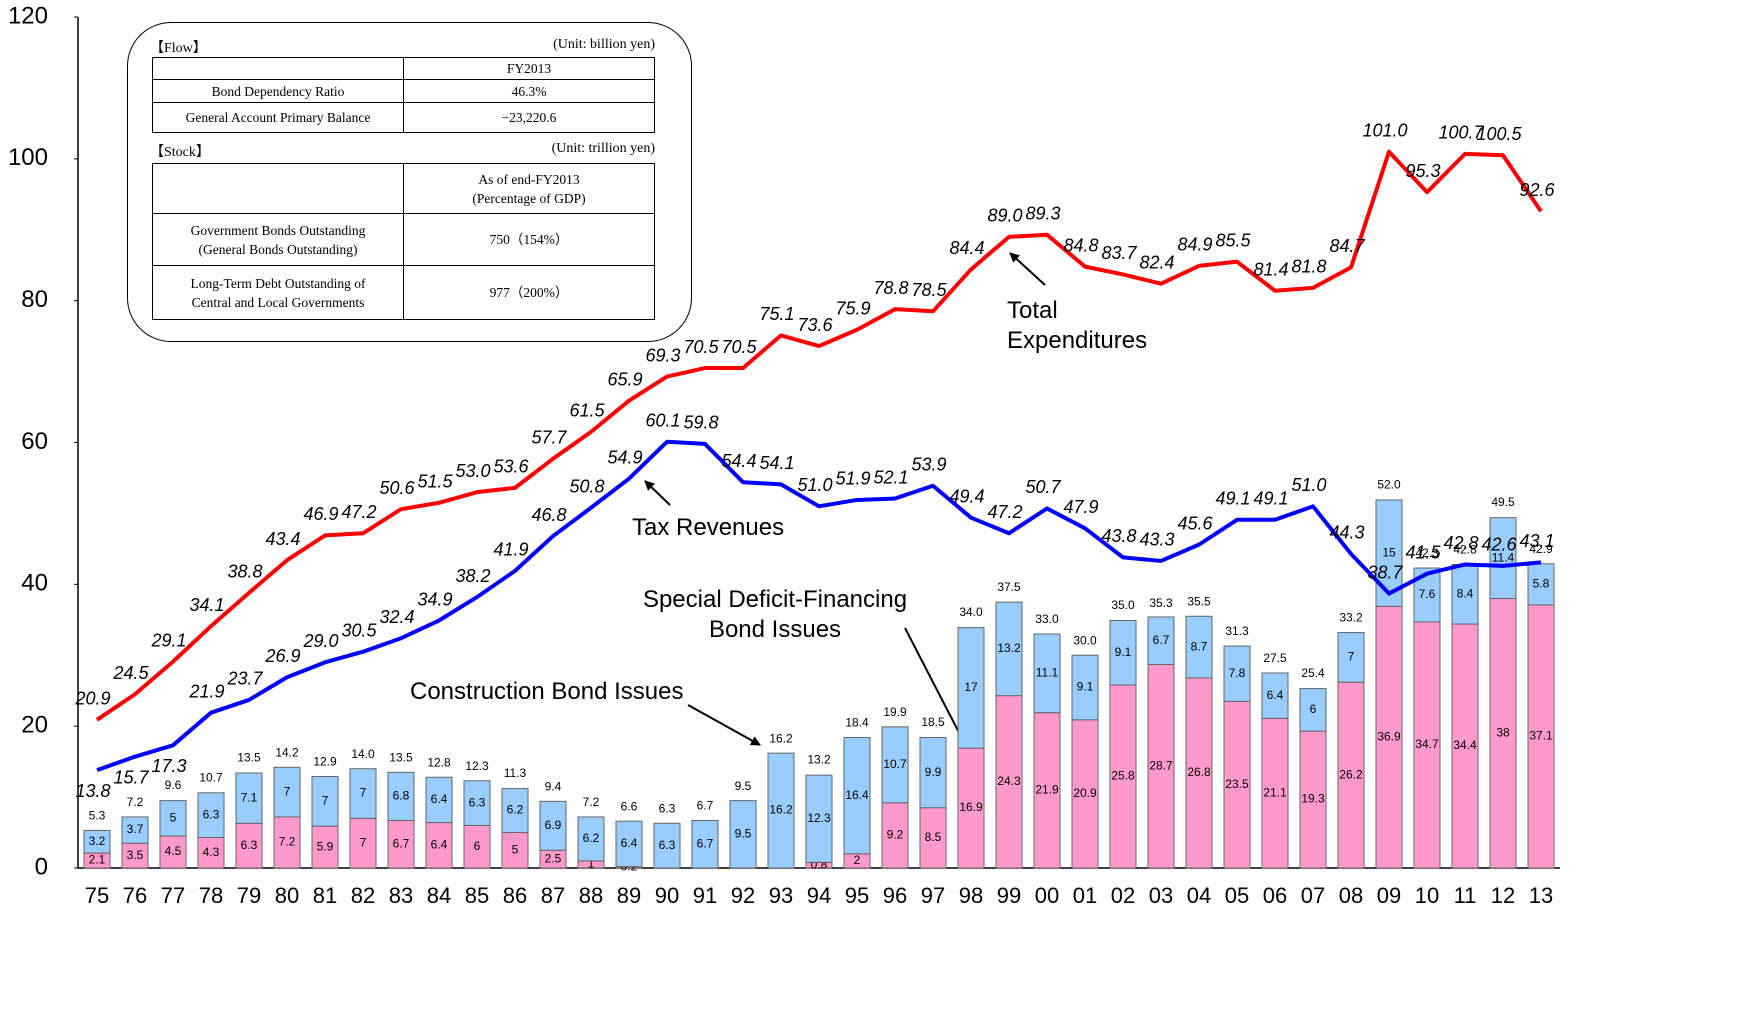 The height and width of the screenshot is (1023, 1760). What do you see at coordinates (173, 895) in the screenshot?
I see `x-tick-label: 77` at bounding box center [173, 895].